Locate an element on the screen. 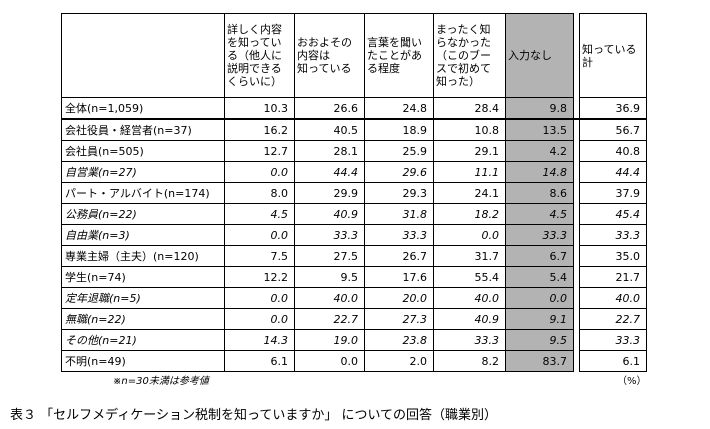  value-cell: 7.5 is located at coordinates (259, 256).